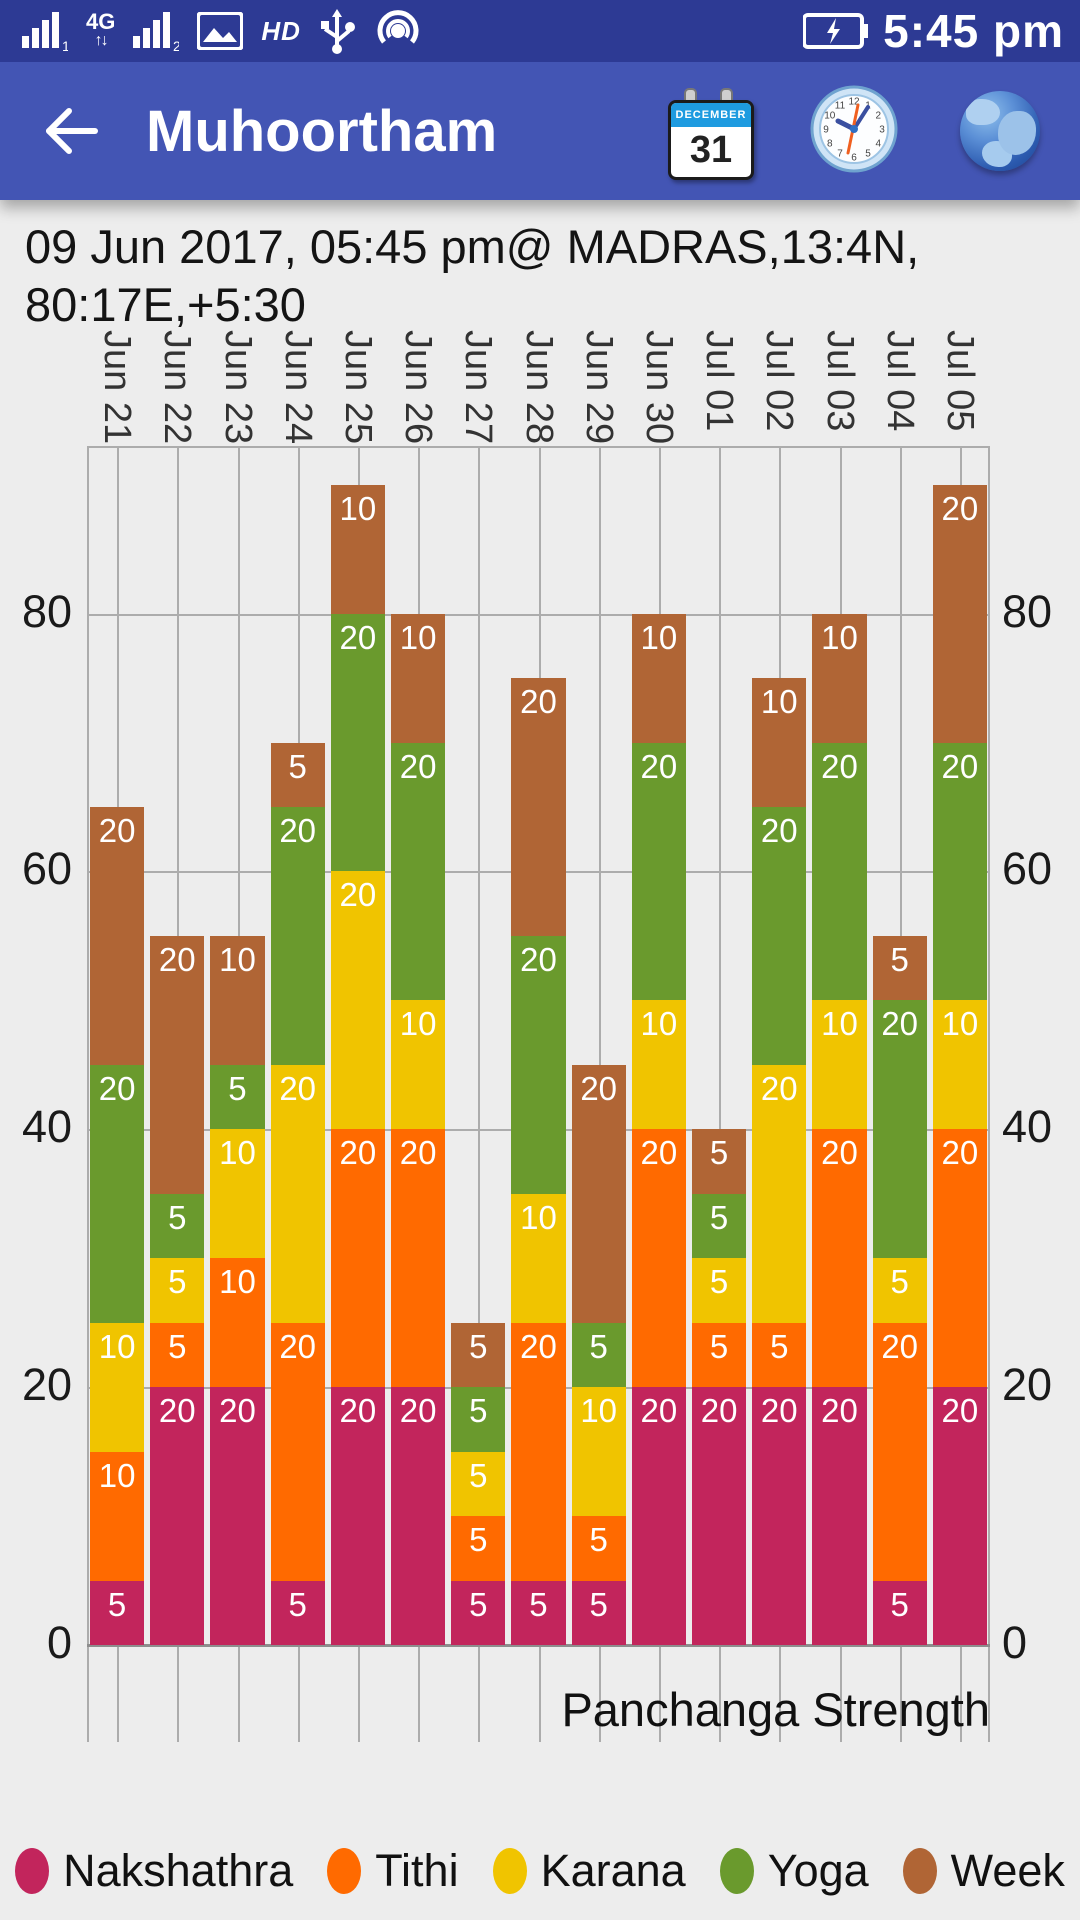 This screenshot has height=1920, width=1080. I want to click on globe-icon, so click(997, 154).